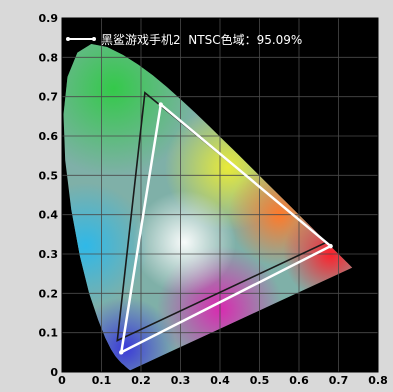 This screenshot has height=392, width=393. Describe the element at coordinates (125, 334) in the screenshot. I see `locus-blue-glow` at that location.